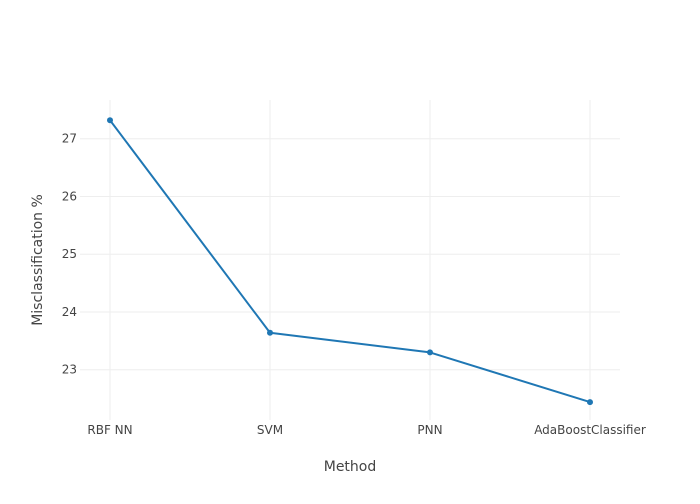 Image resolution: width=700 pixels, height=504 pixels. I want to click on x-tick-label: PNN, so click(429, 430).